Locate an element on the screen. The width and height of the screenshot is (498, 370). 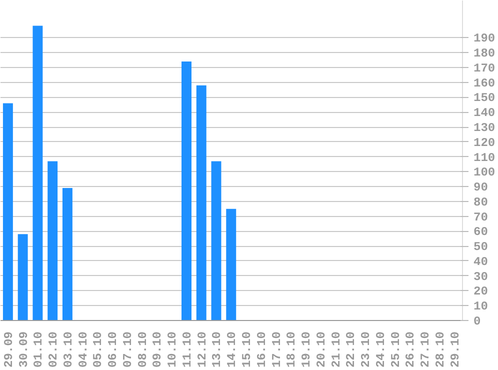
y-tick-label: 150 is located at coordinates (485, 98).